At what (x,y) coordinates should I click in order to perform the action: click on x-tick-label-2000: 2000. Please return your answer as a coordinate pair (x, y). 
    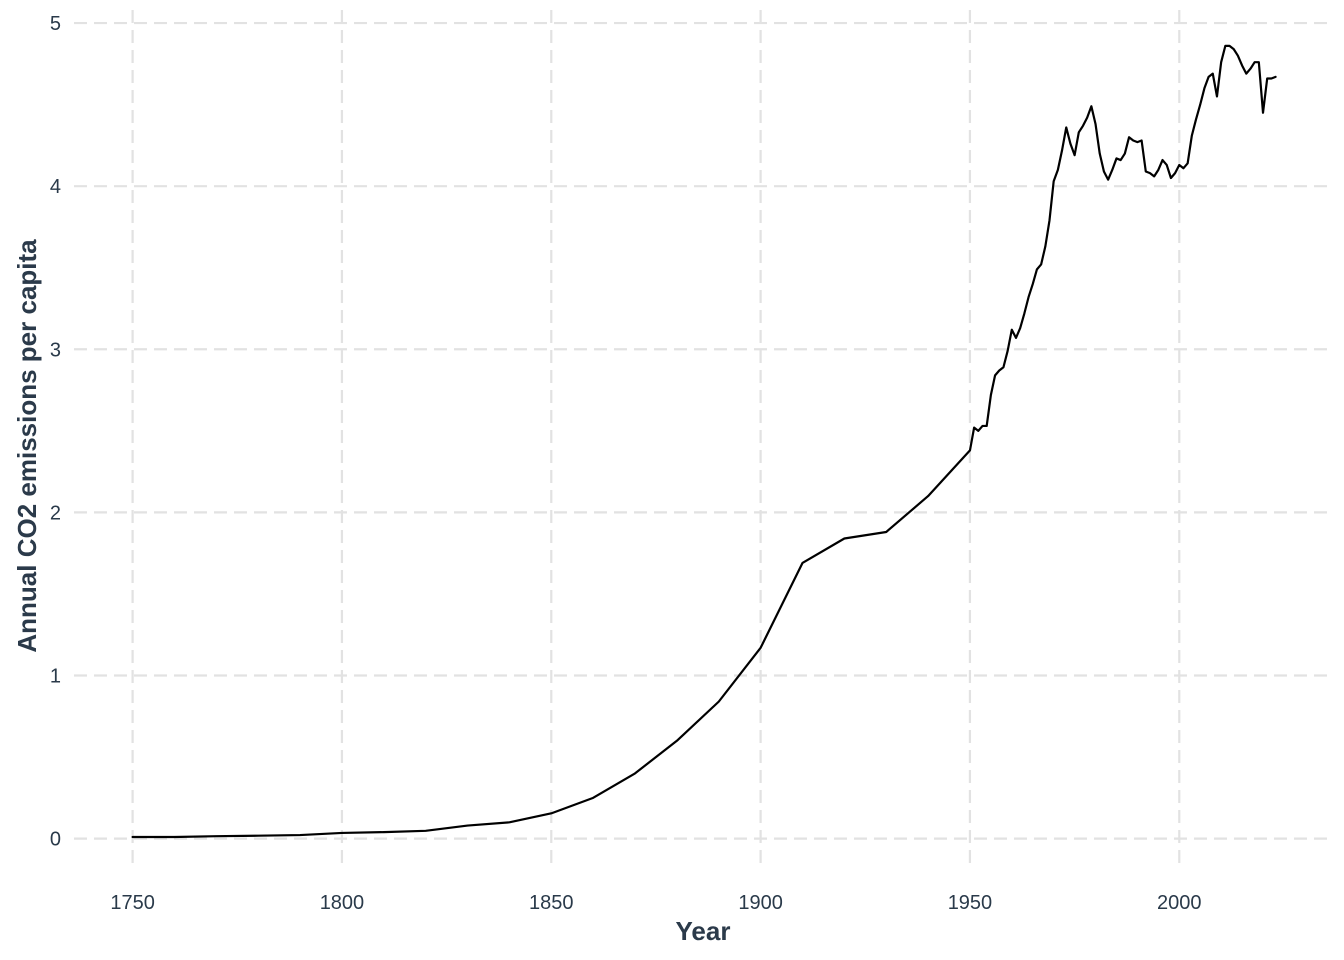
    Looking at the image, I should click on (1179, 903).